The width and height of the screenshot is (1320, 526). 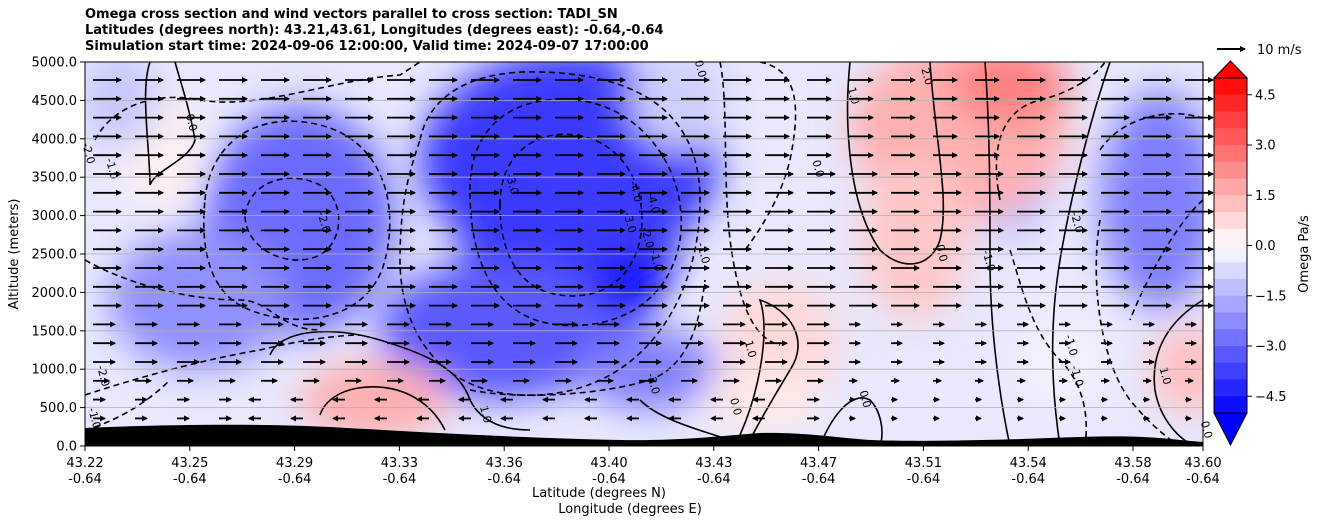 What do you see at coordinates (644, 435) in the screenshot?
I see `terrain` at bounding box center [644, 435].